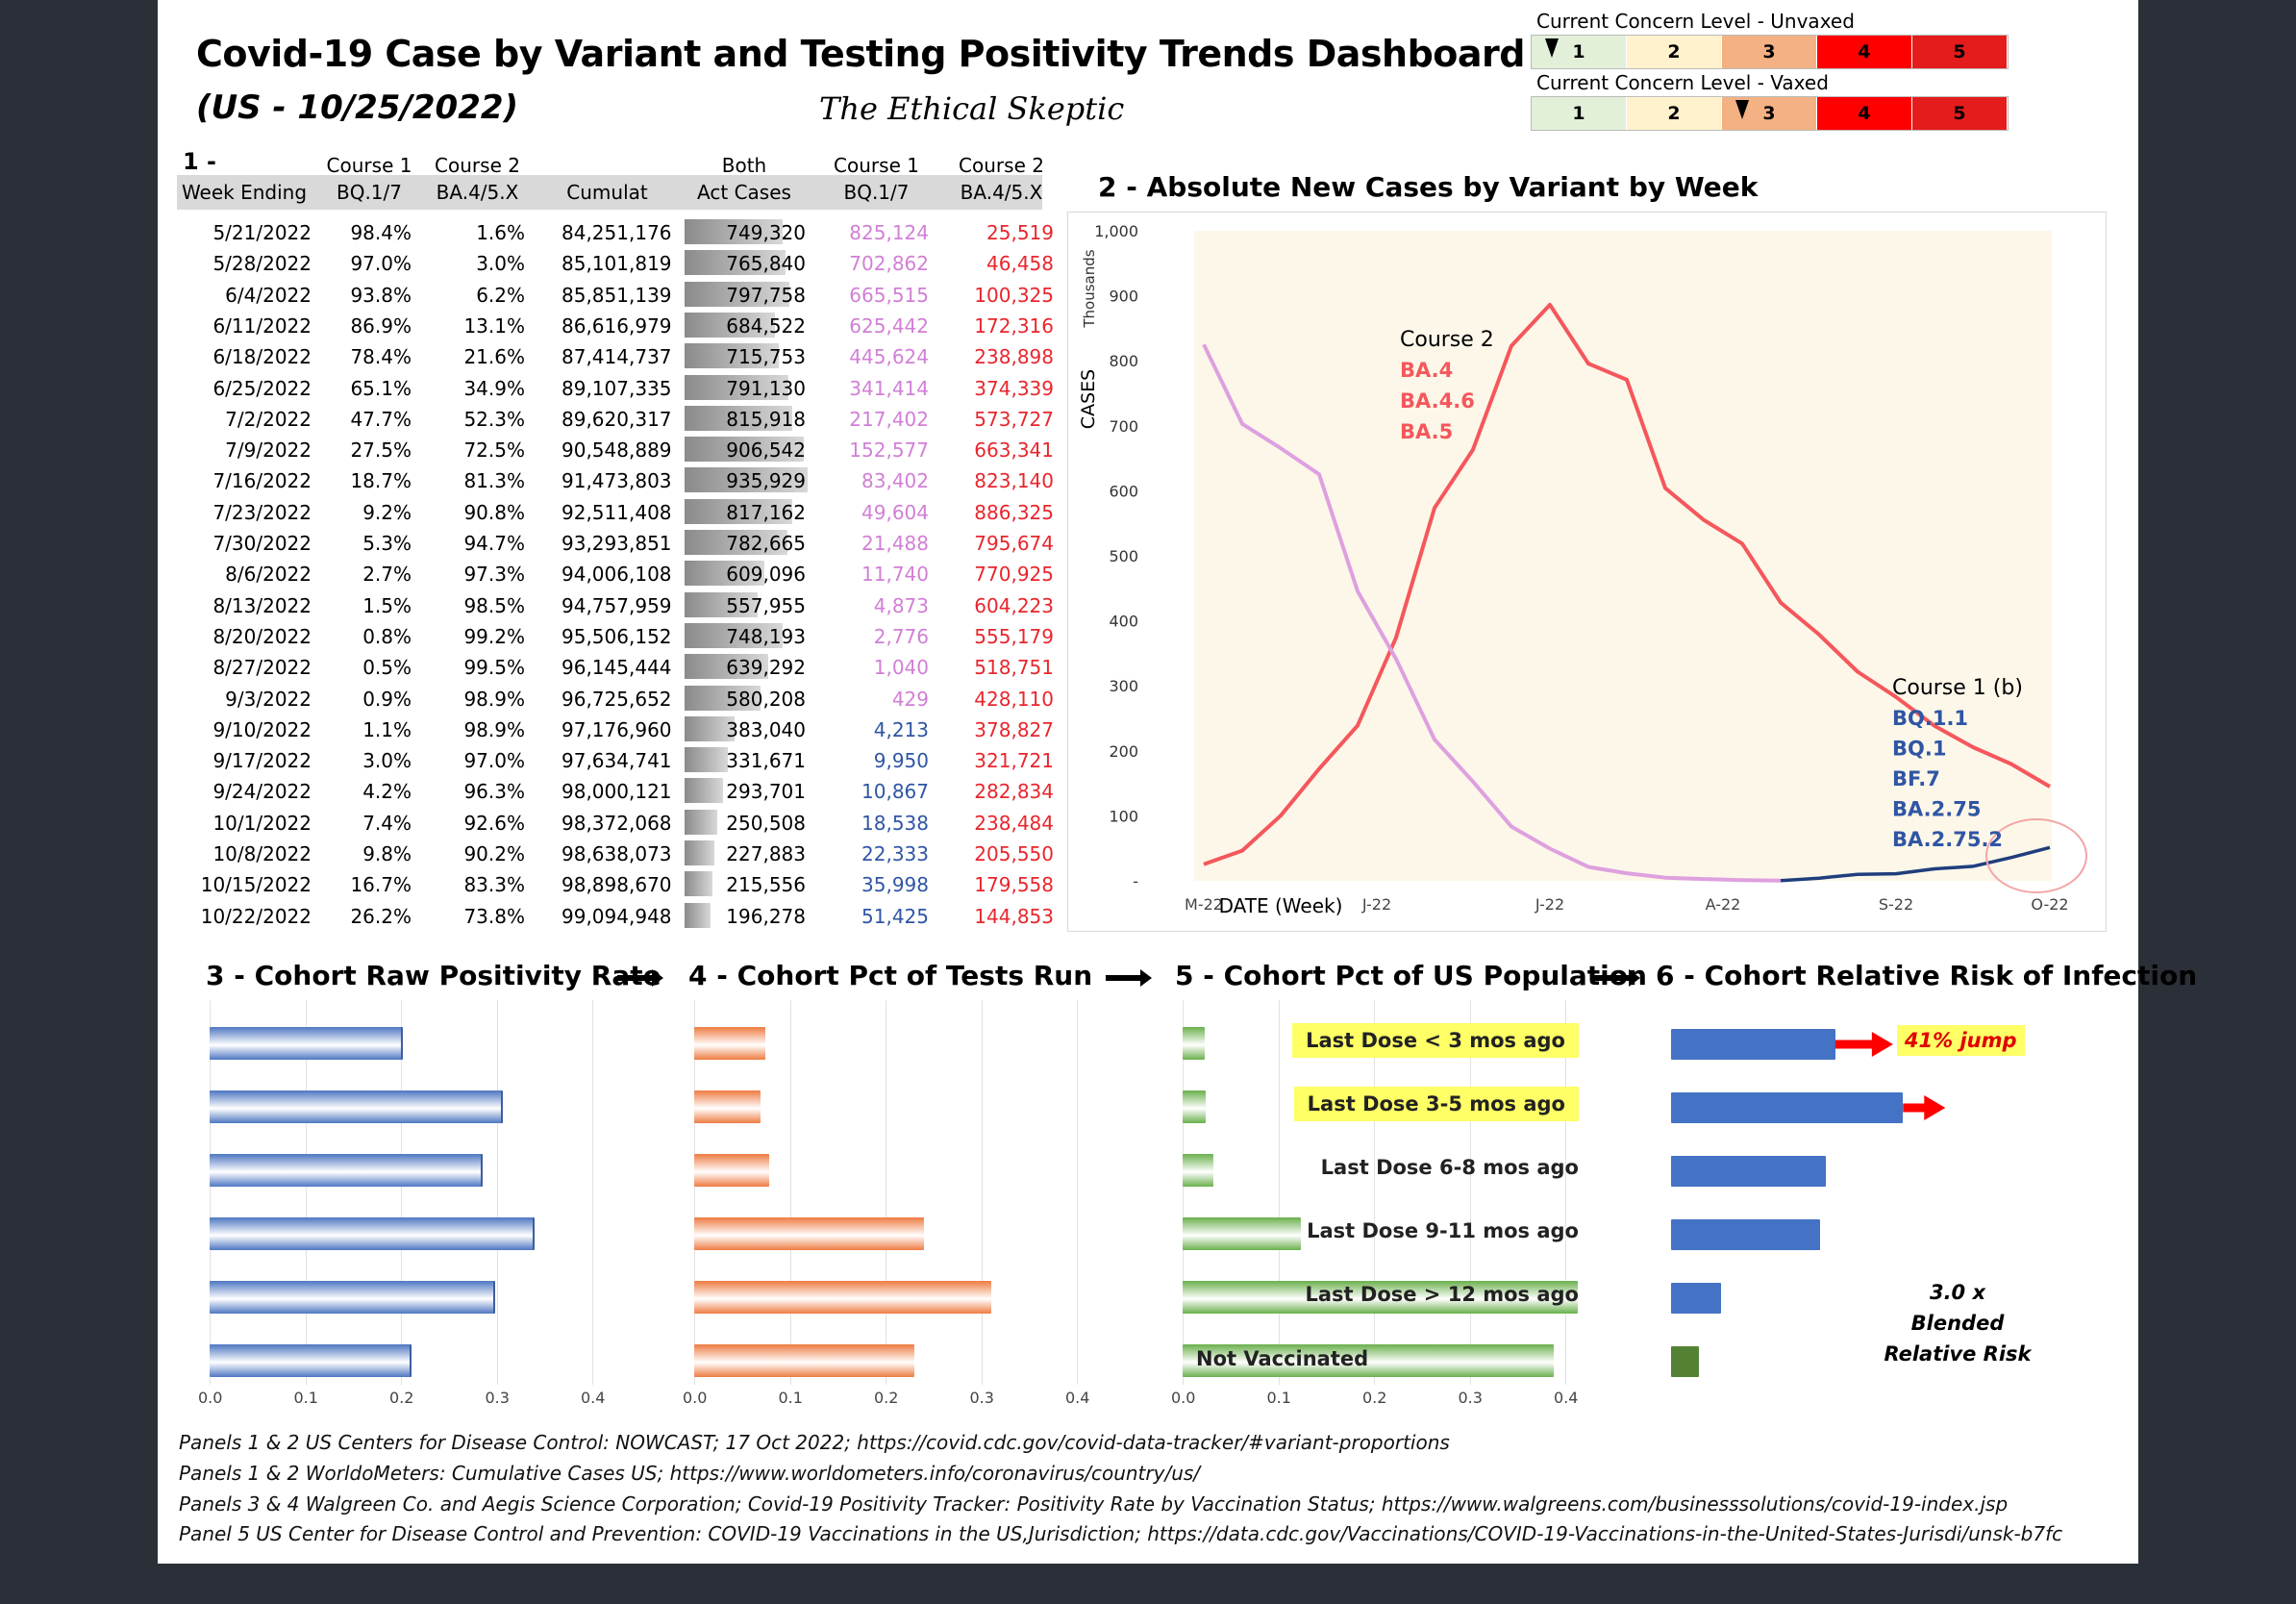  I want to click on table-cell: 9/10/2022, so click(262, 729).